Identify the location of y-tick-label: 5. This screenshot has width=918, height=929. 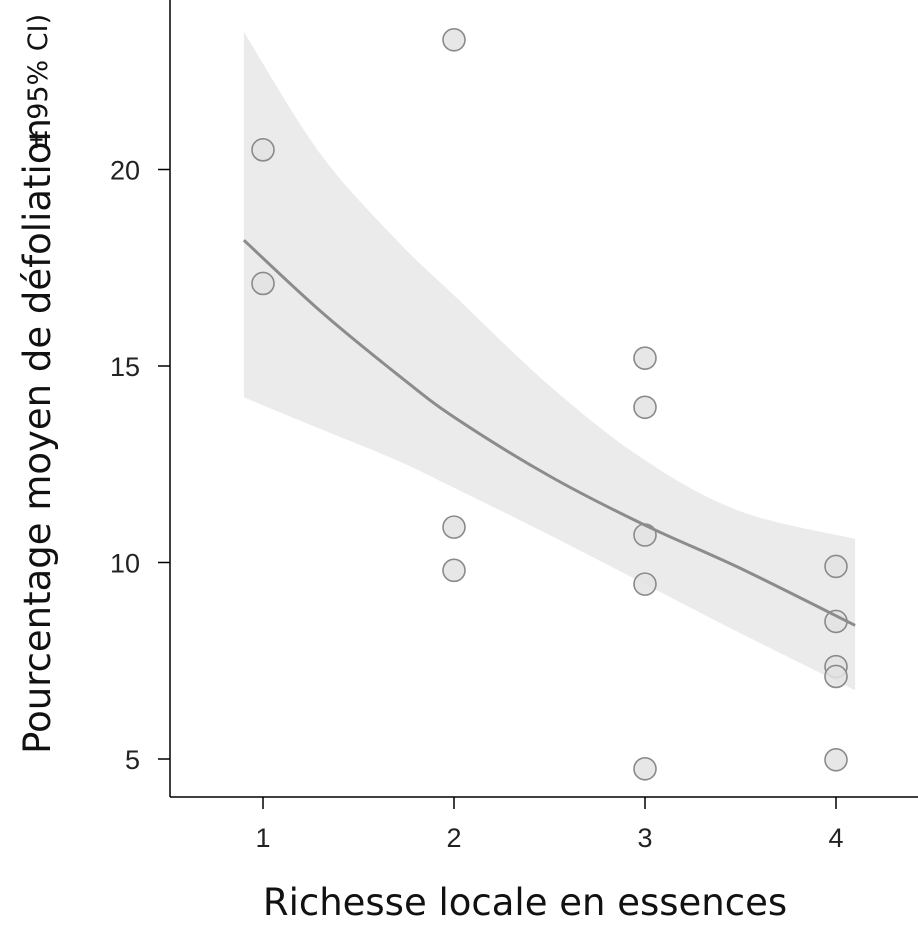
(132, 760).